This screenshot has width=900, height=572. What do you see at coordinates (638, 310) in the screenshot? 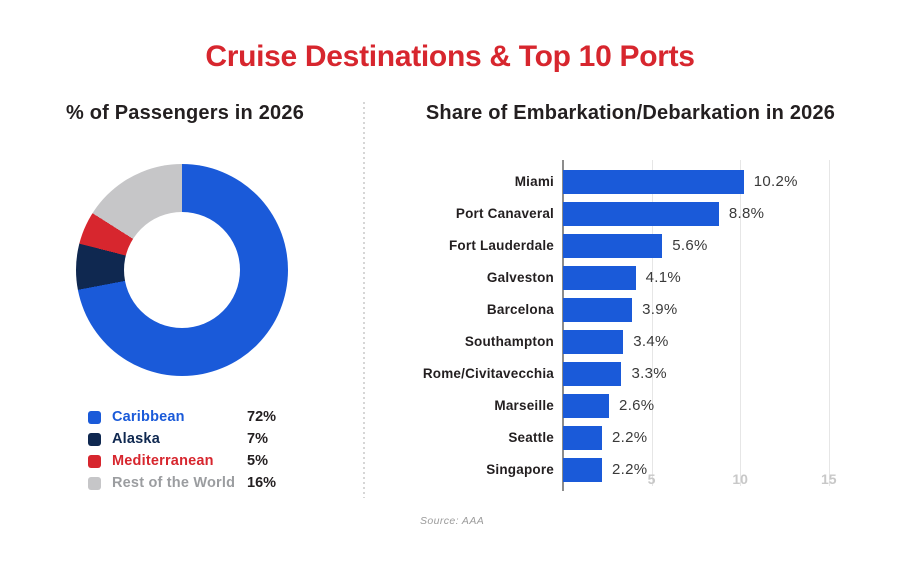
I see `bar-row: Barcelona 3.9%` at bounding box center [638, 310].